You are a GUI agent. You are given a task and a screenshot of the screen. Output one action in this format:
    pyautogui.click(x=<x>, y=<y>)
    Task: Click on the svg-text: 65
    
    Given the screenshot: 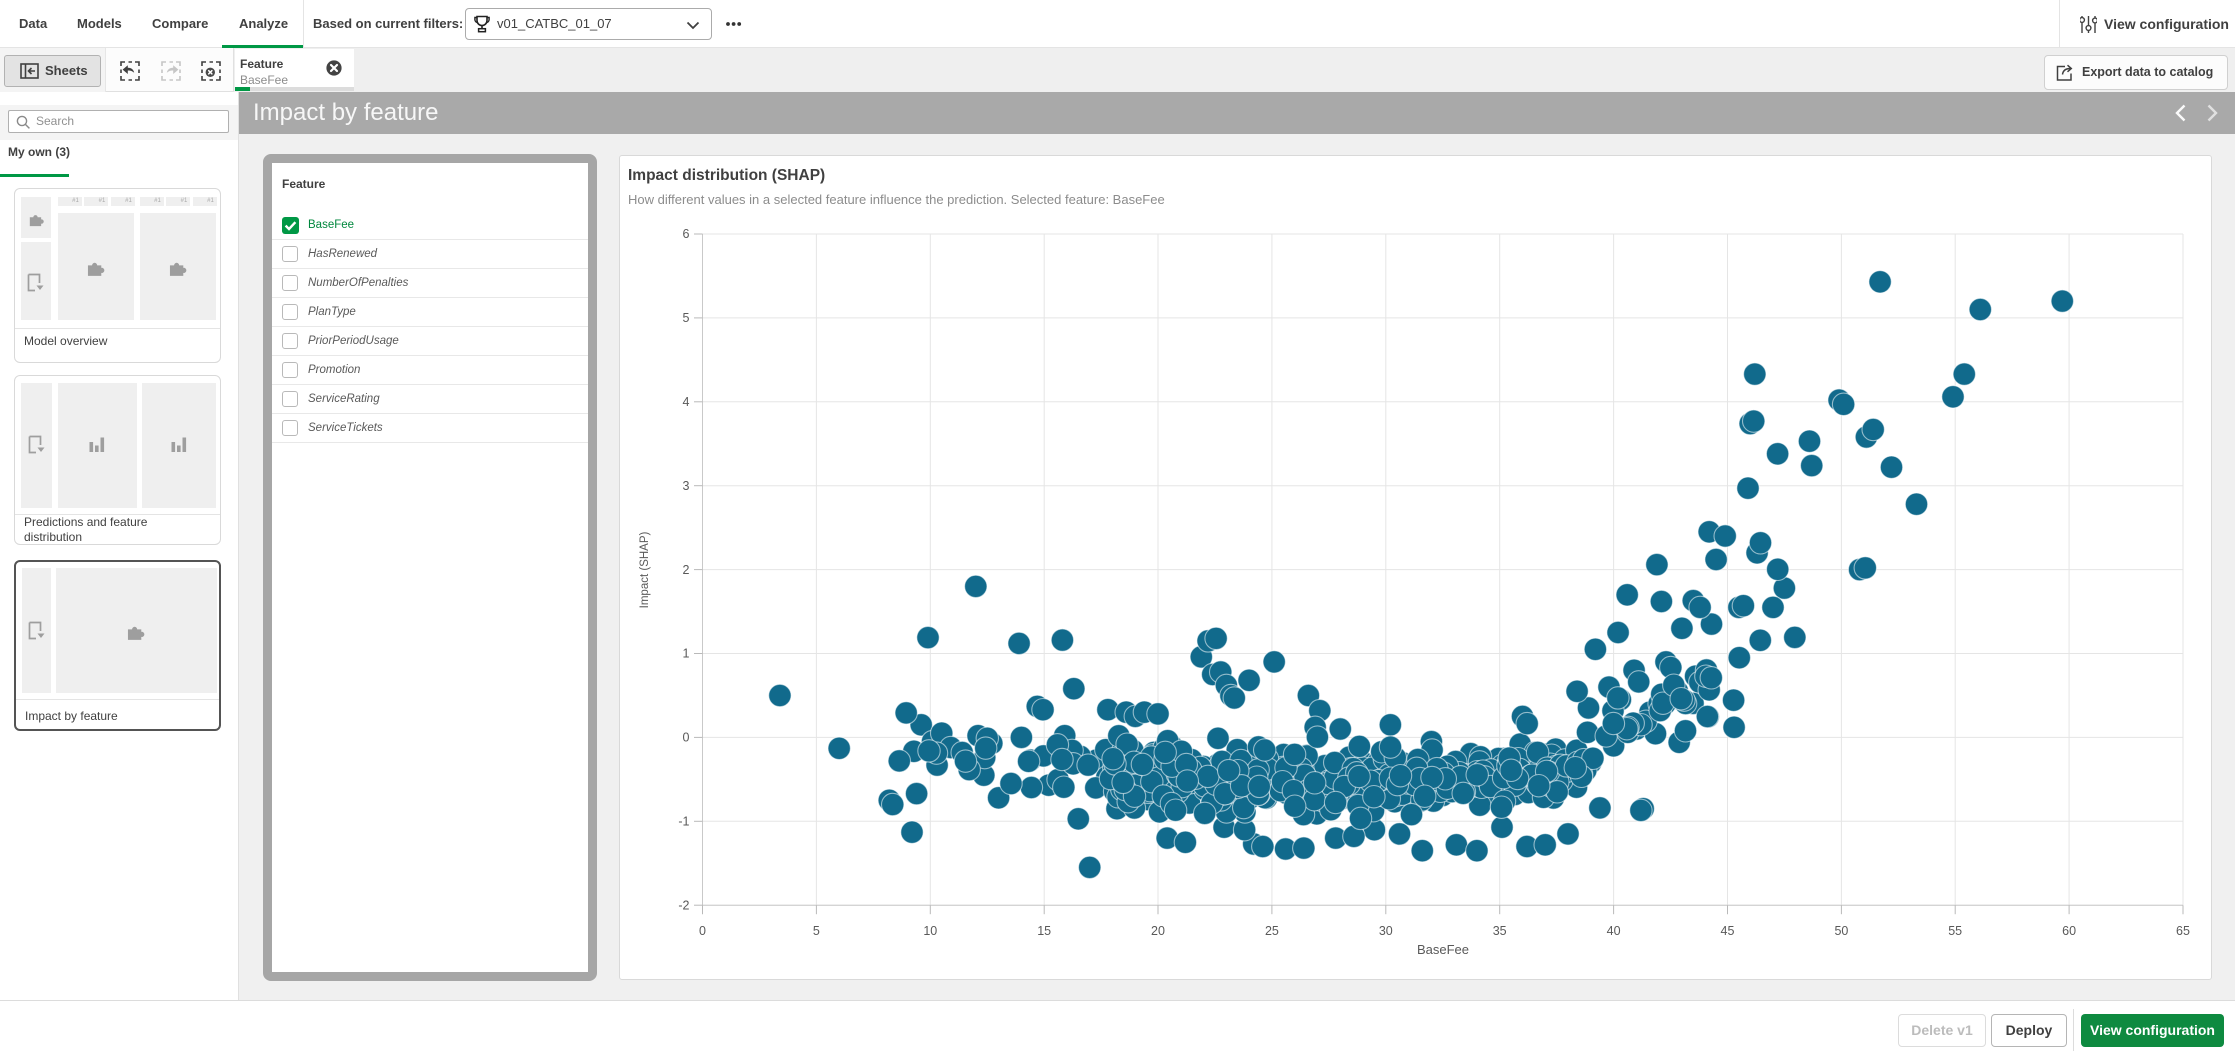 What is the action you would take?
    pyautogui.click(x=2183, y=931)
    